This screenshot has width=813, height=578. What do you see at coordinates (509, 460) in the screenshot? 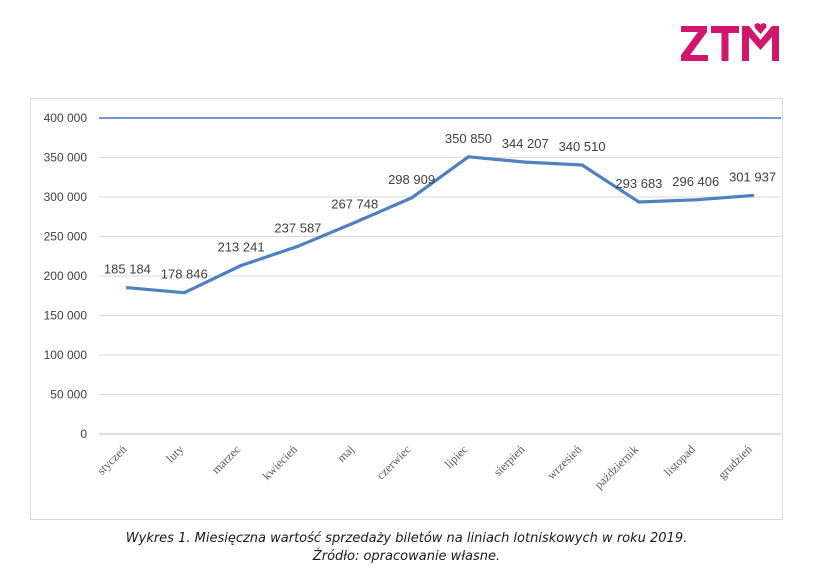
I see `x-tick-label: sierpień` at bounding box center [509, 460].